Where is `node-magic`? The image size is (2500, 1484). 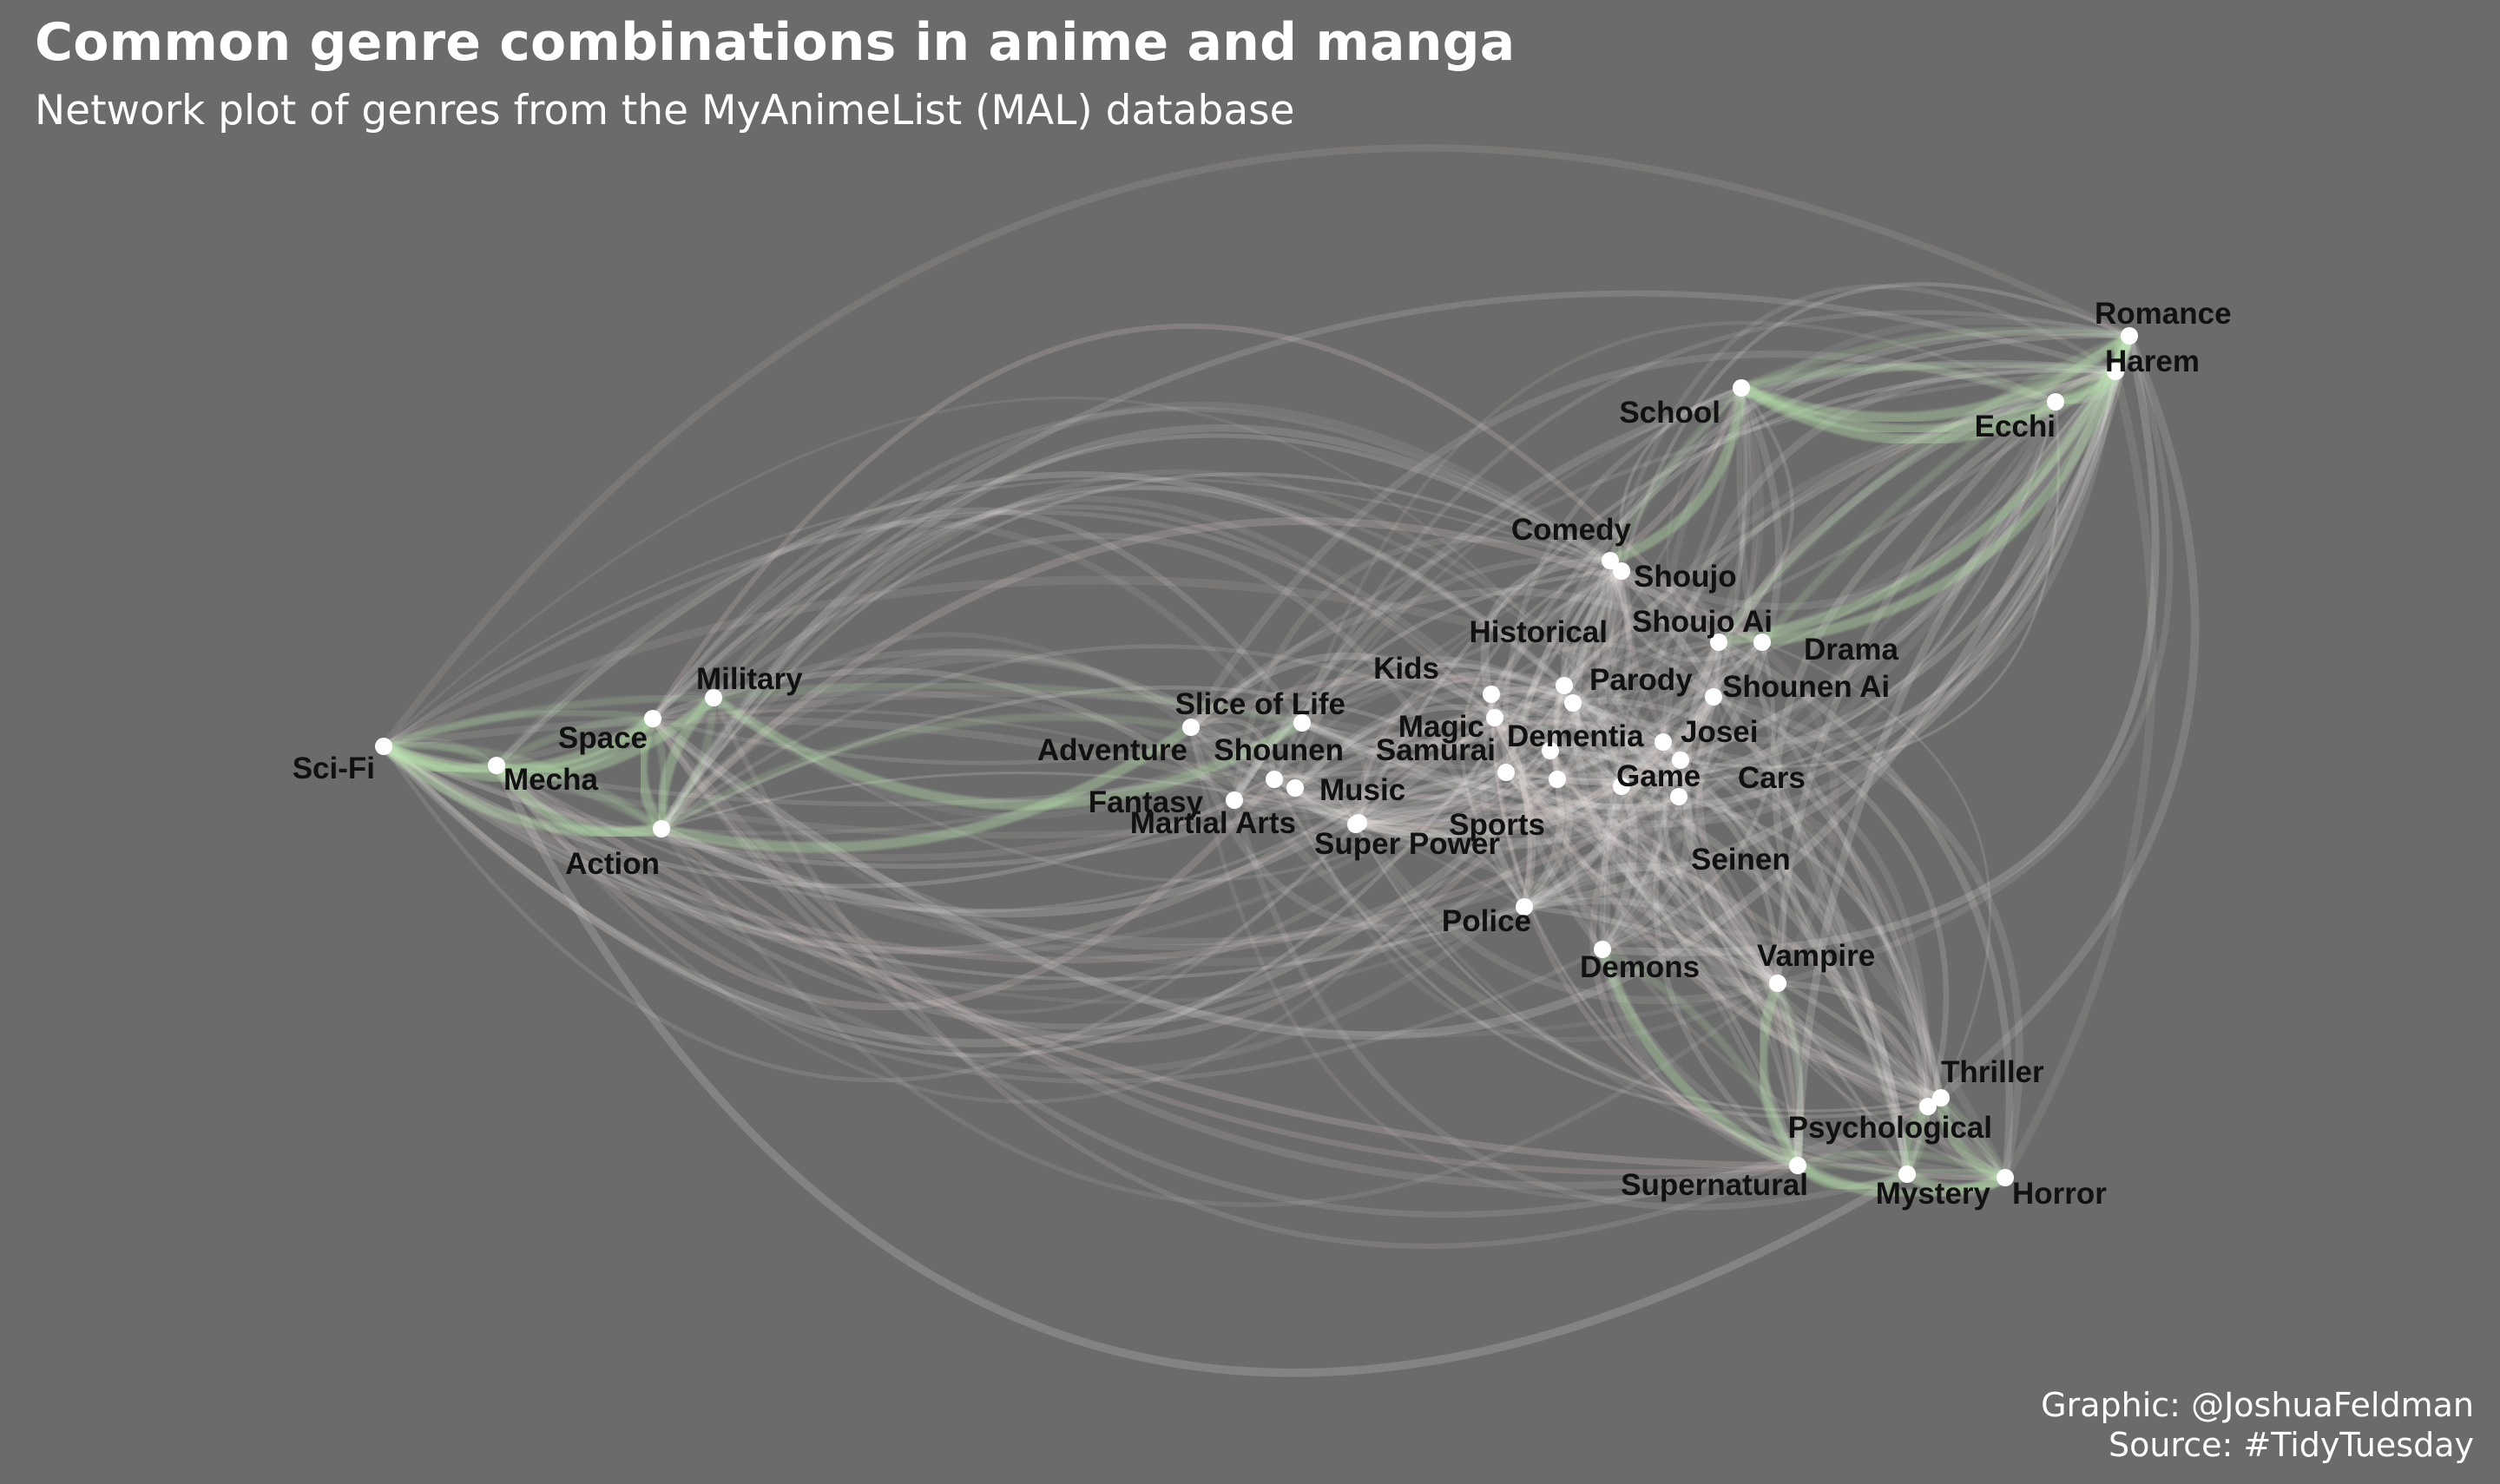 node-magic is located at coordinates (1494, 717).